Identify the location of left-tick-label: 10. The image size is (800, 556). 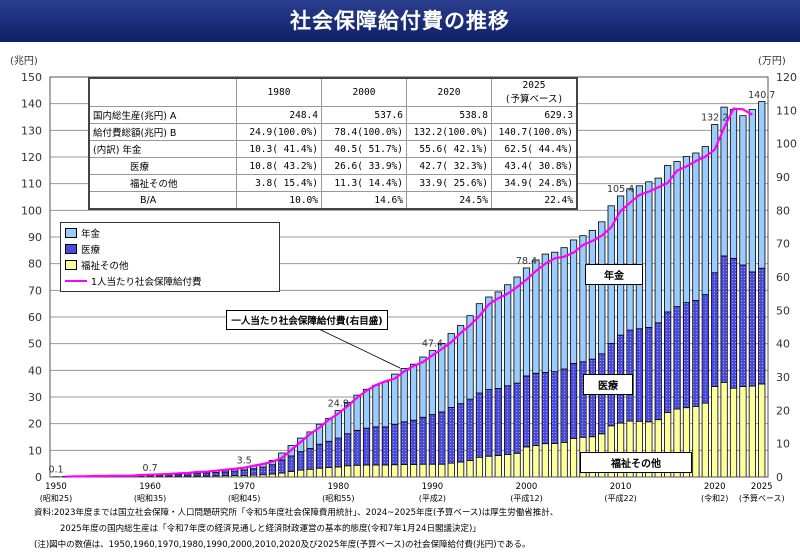
(35, 450).